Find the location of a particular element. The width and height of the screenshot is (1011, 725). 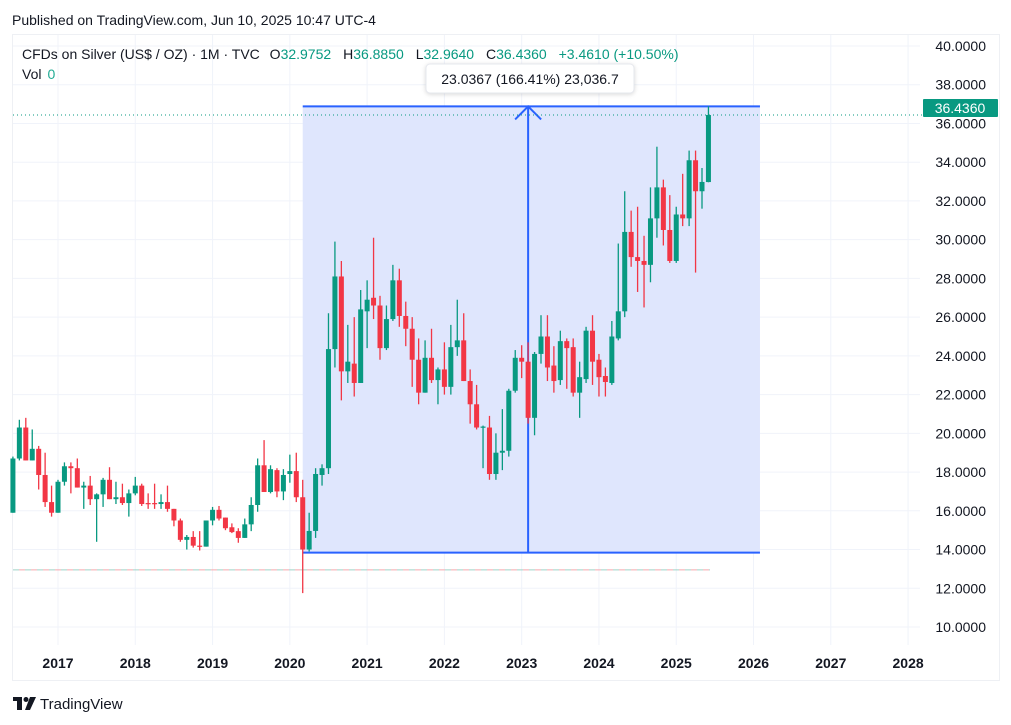

x-tick-label: 2028 is located at coordinates (908, 663).